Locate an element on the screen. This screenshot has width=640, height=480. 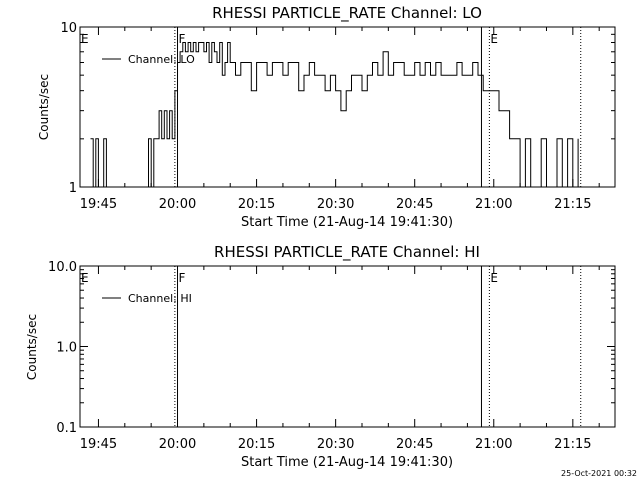
footer-timestamp: 25-Oct-2021 00:32 is located at coordinates (599, 473).